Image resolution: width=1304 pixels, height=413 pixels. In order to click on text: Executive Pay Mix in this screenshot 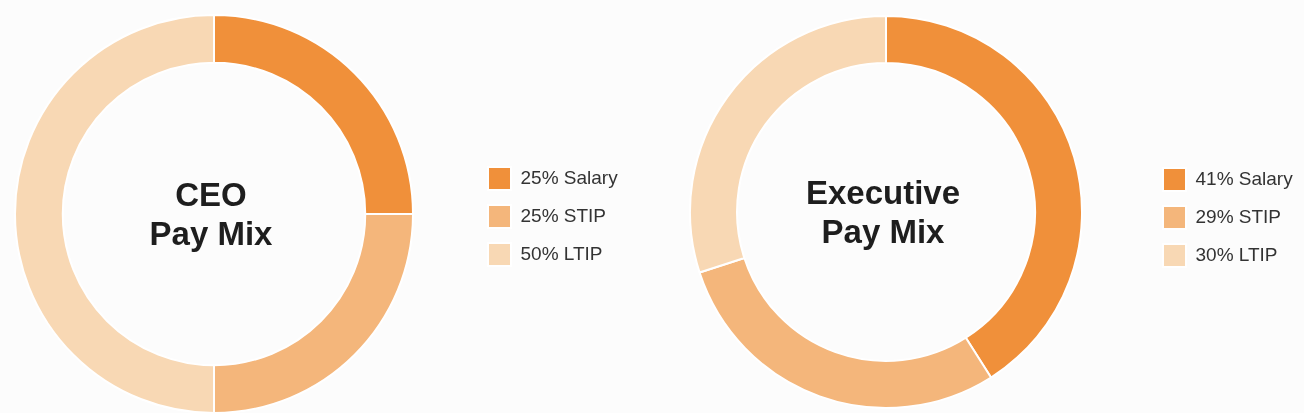, I will do `click(883, 211)`.